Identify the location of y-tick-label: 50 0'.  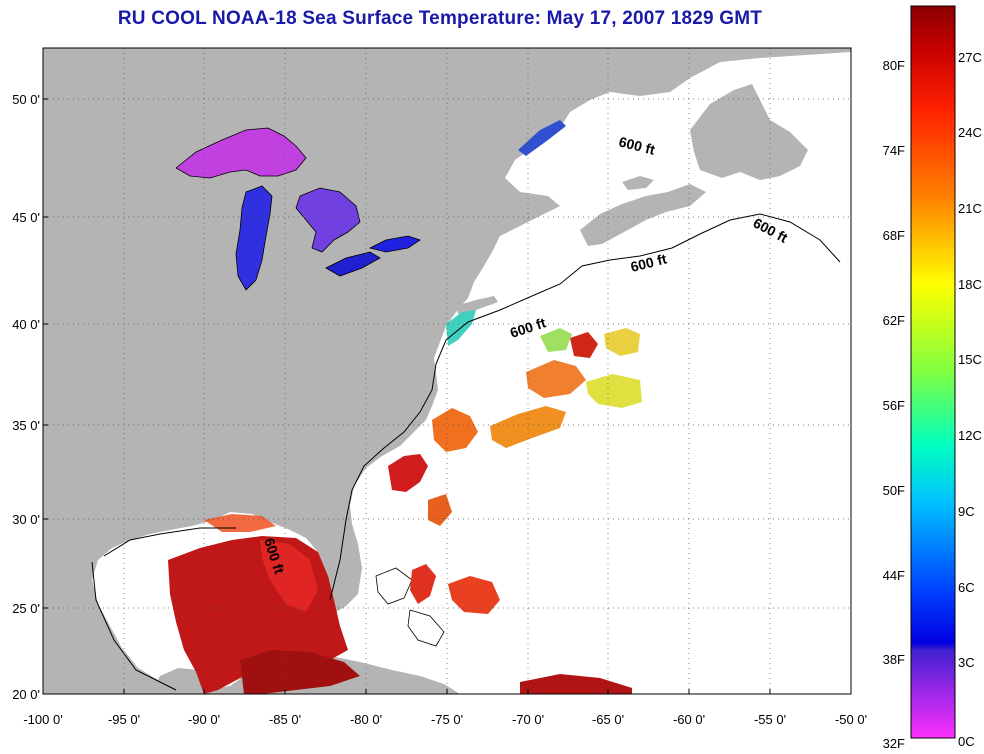
(26, 99).